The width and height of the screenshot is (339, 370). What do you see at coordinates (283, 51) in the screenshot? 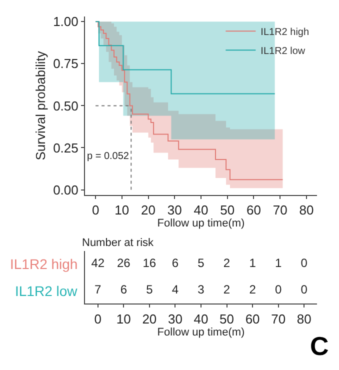
I see `legend-label: IL1R2 low` at bounding box center [283, 51].